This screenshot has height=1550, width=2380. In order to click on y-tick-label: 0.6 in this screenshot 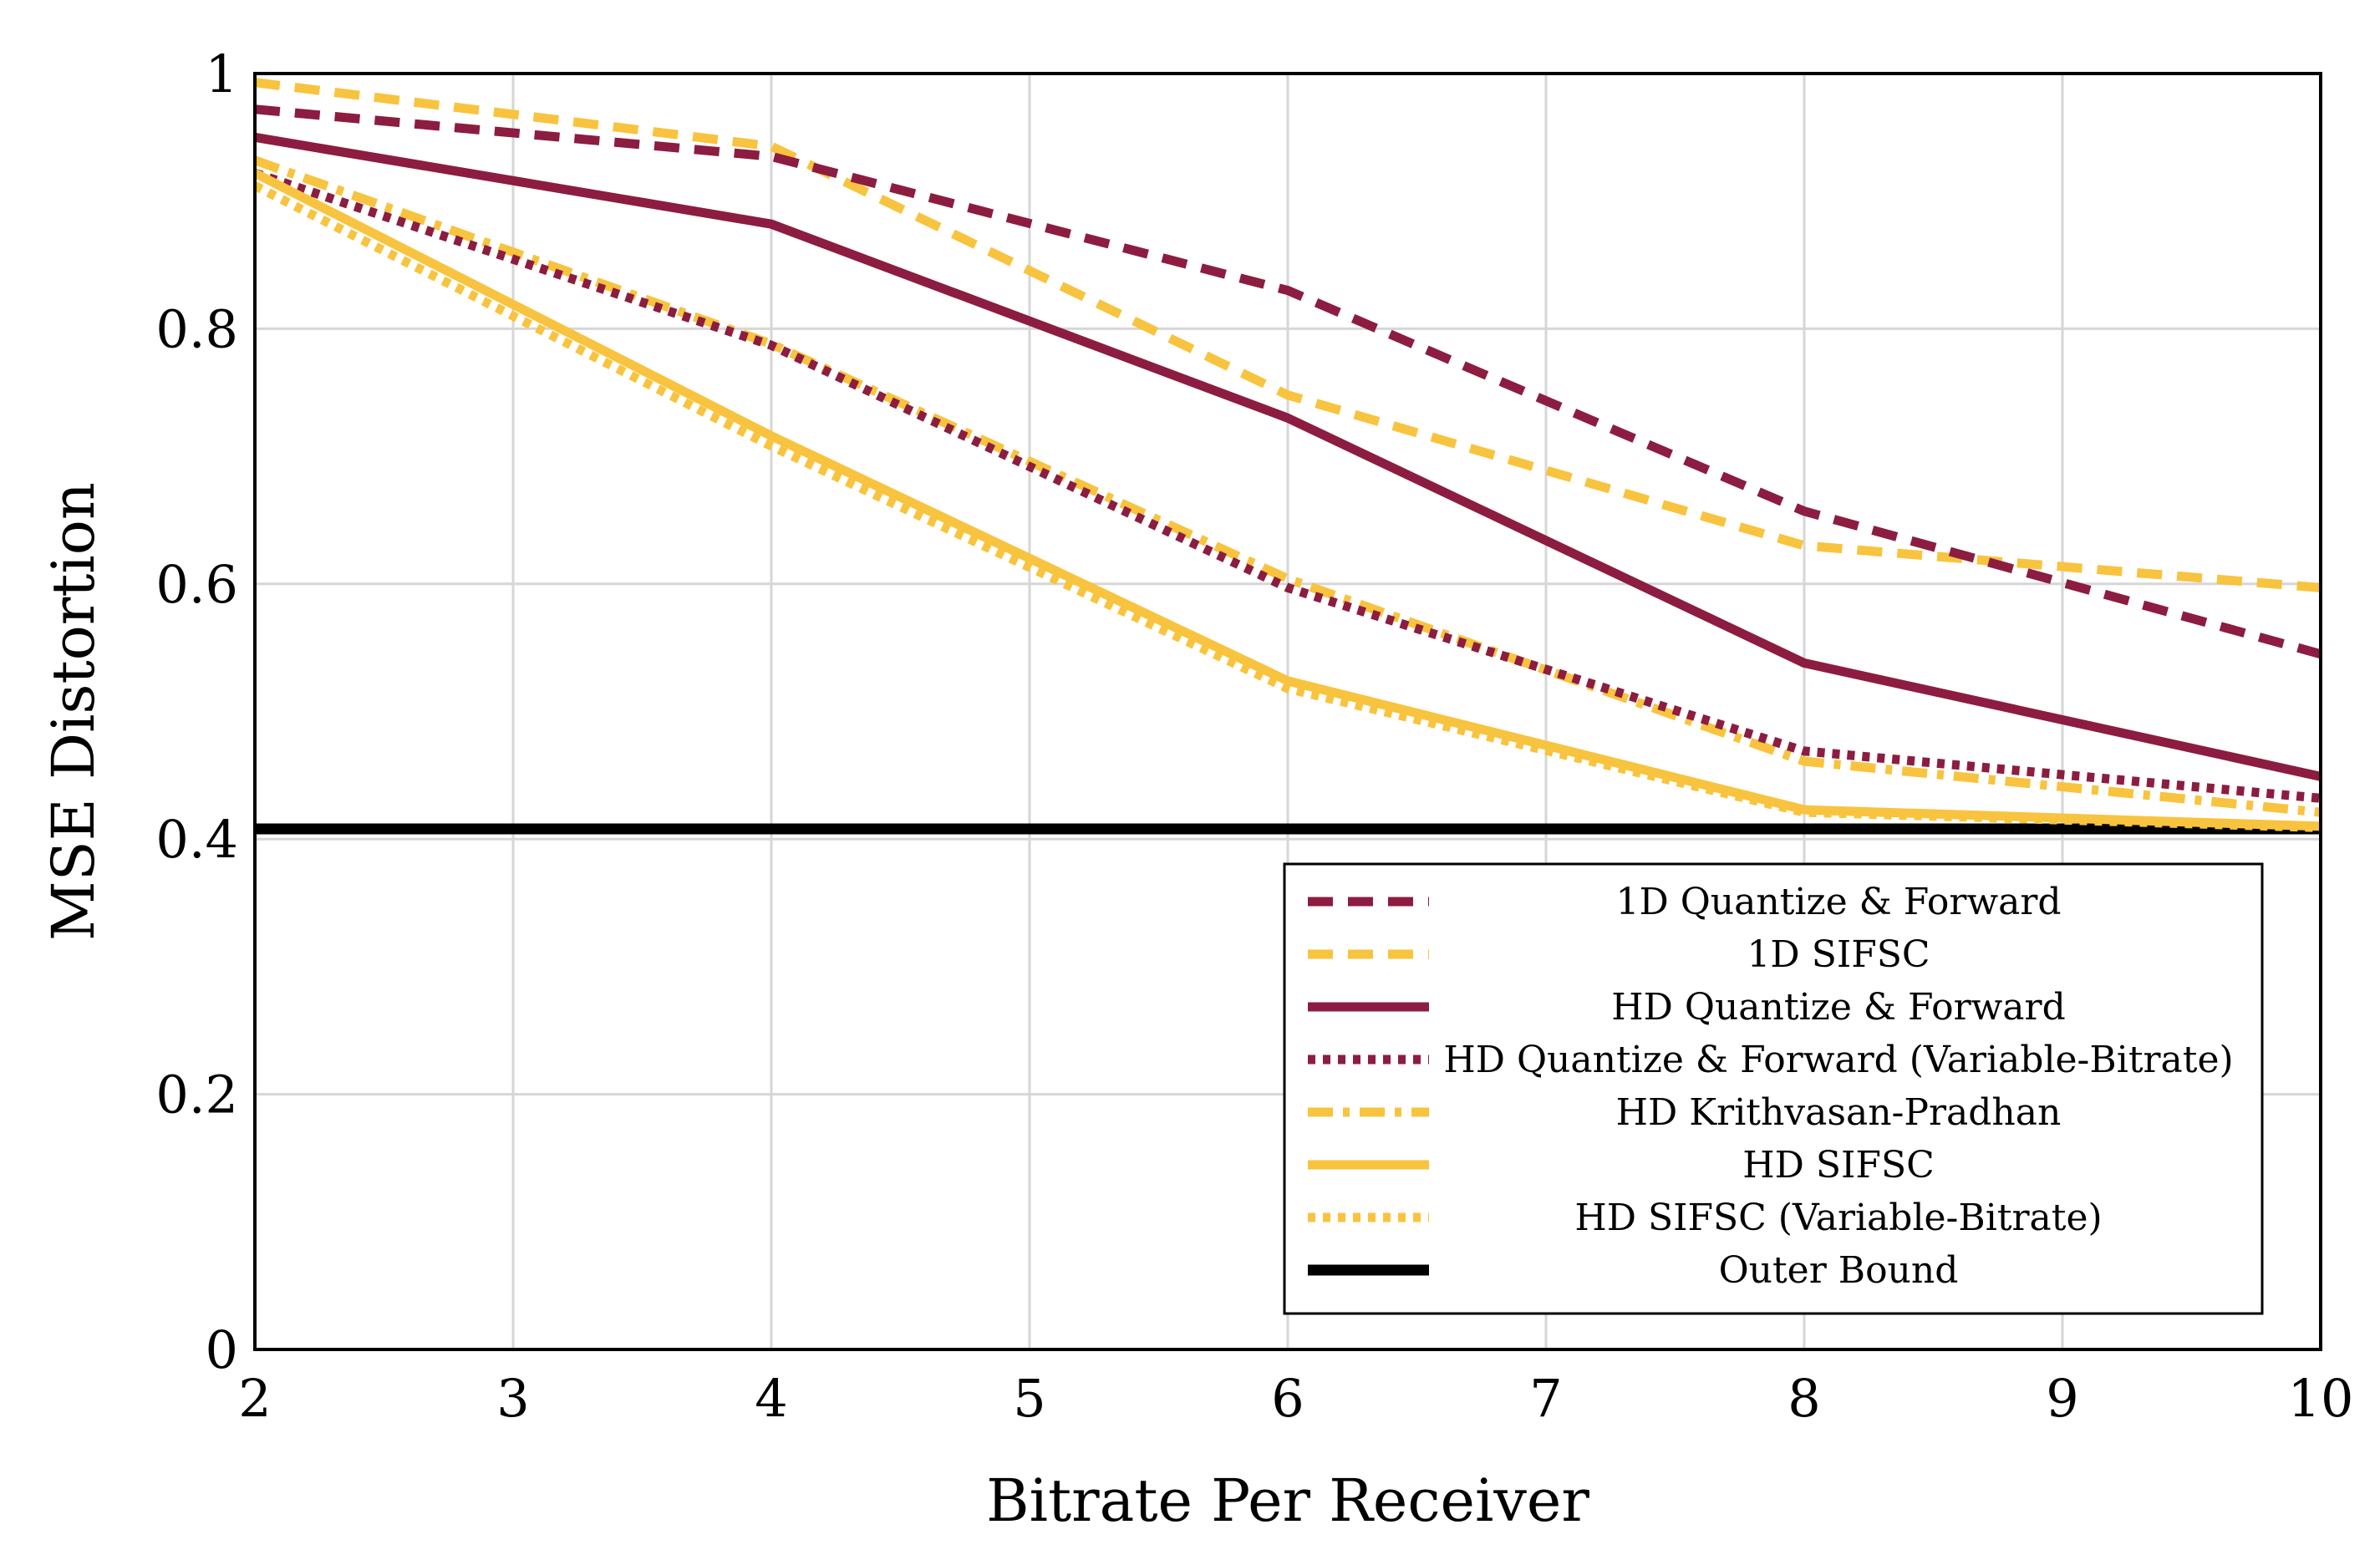, I will do `click(196, 584)`.